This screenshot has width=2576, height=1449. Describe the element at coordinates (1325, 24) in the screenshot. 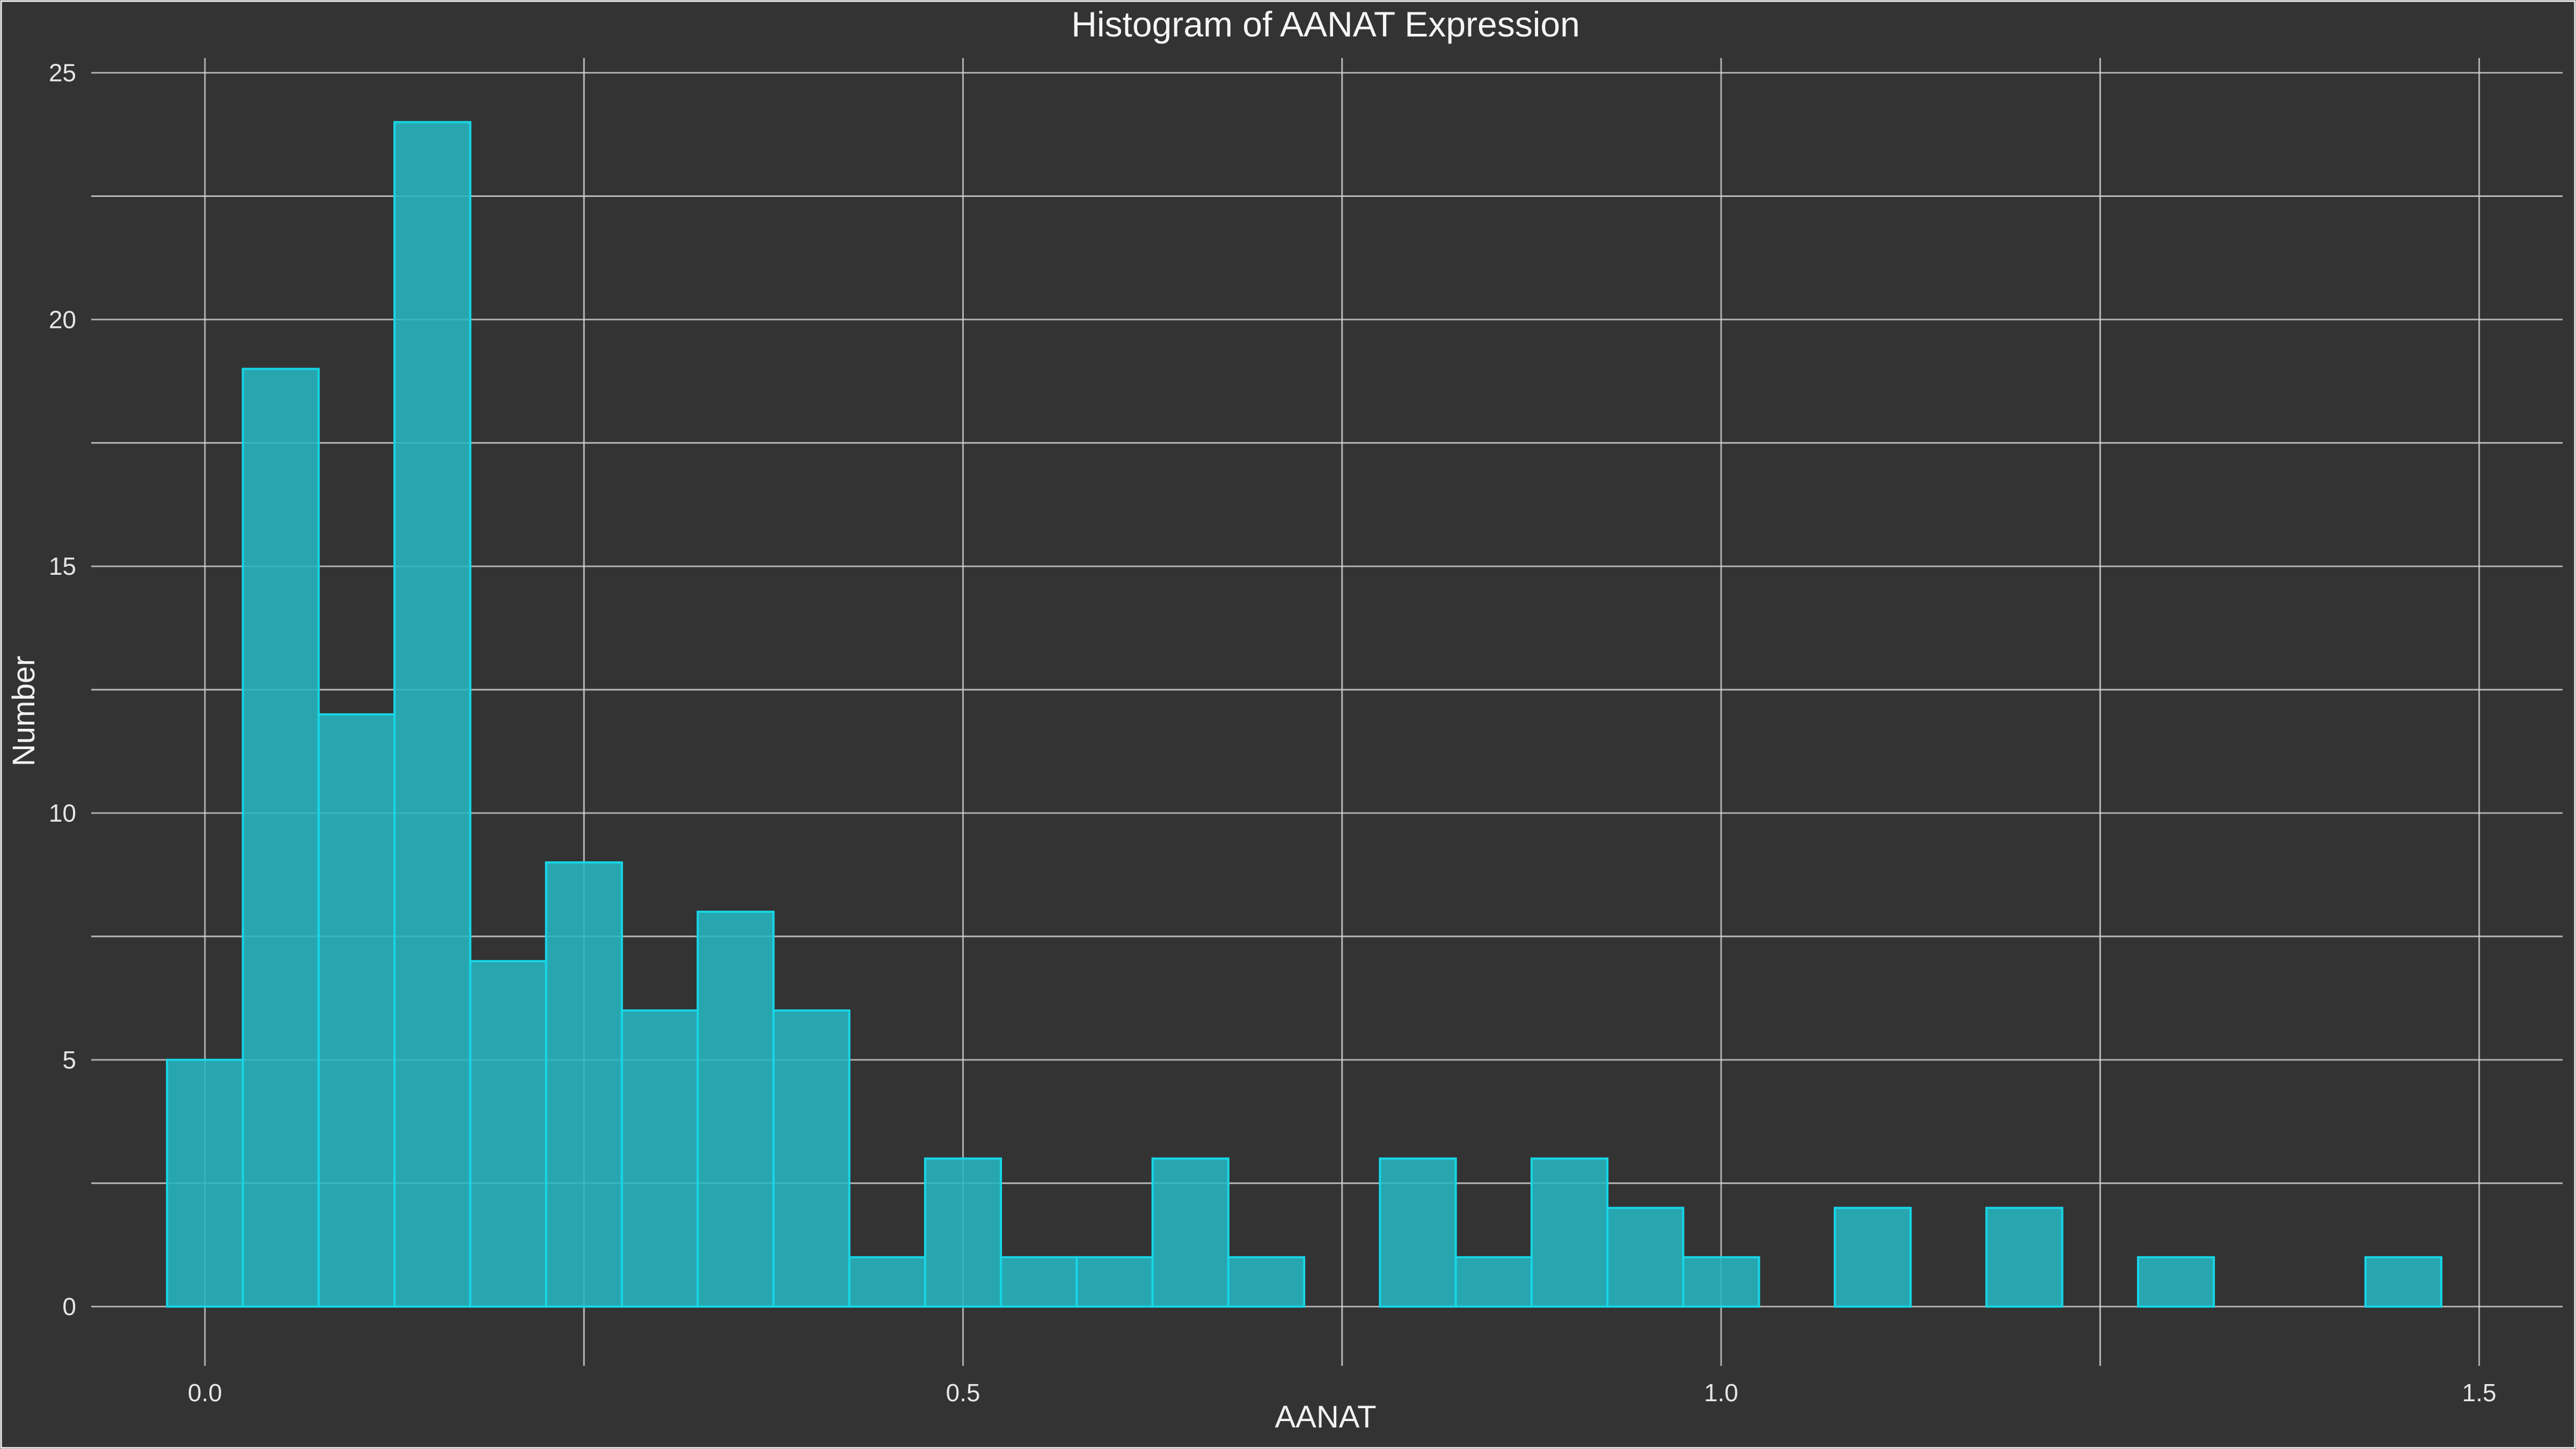

I see `chart-title: Histogram of AANAT Expression` at that location.